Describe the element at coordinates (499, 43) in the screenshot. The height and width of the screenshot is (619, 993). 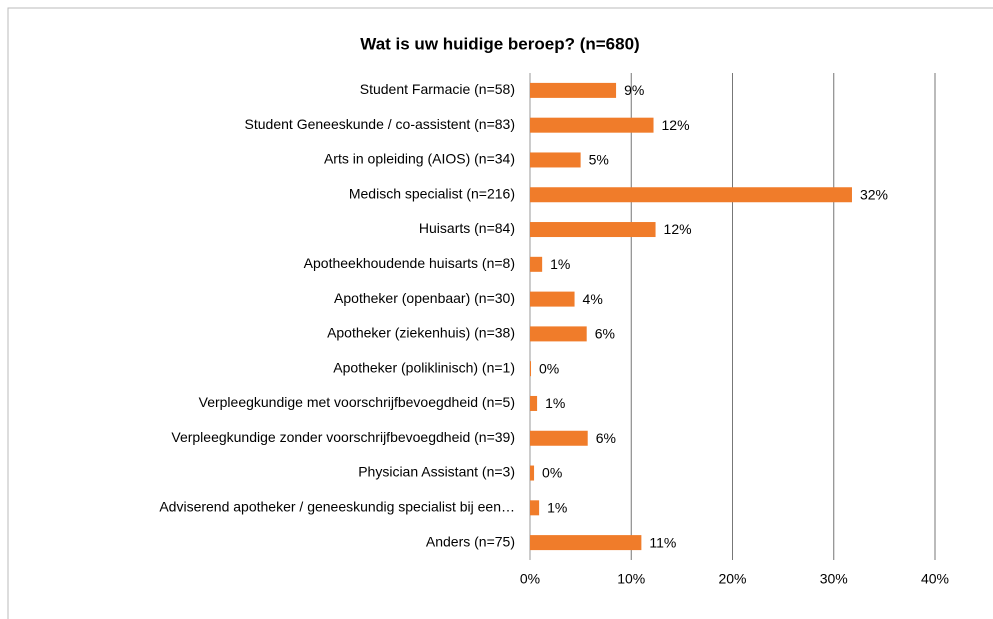
I see `chart-title: Wat is uw huidige beroep? (n=680)` at that location.